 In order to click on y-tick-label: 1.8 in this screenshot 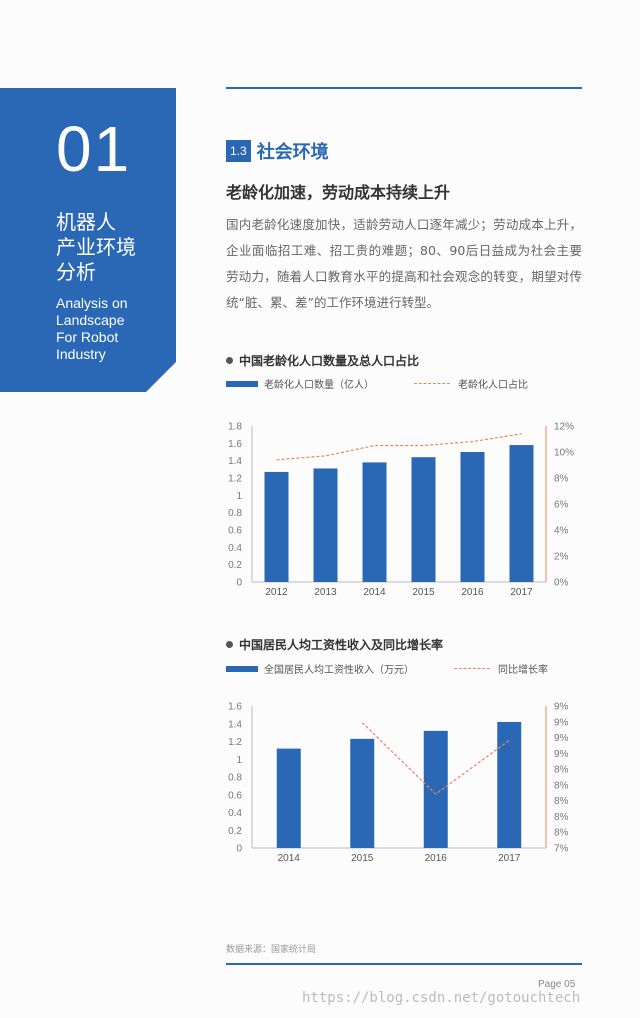, I will do `click(235, 427)`.